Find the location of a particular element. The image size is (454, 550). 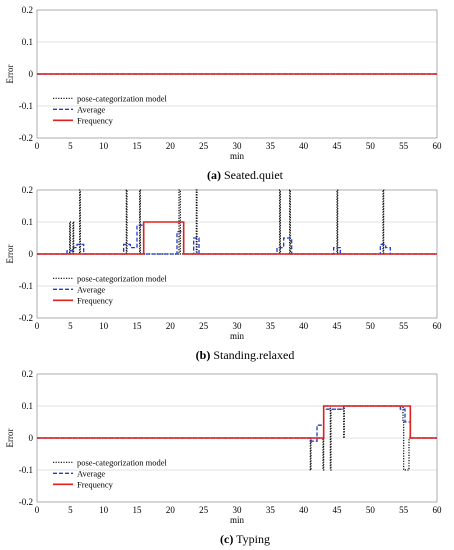

panel-caption-label: (c) is located at coordinates (226, 539).